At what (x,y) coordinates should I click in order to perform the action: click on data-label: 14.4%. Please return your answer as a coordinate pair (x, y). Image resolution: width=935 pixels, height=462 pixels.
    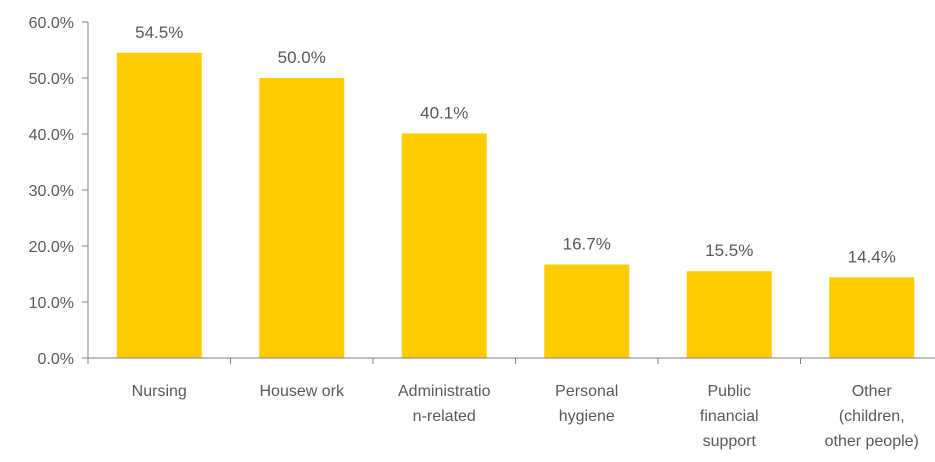
    Looking at the image, I should click on (872, 256).